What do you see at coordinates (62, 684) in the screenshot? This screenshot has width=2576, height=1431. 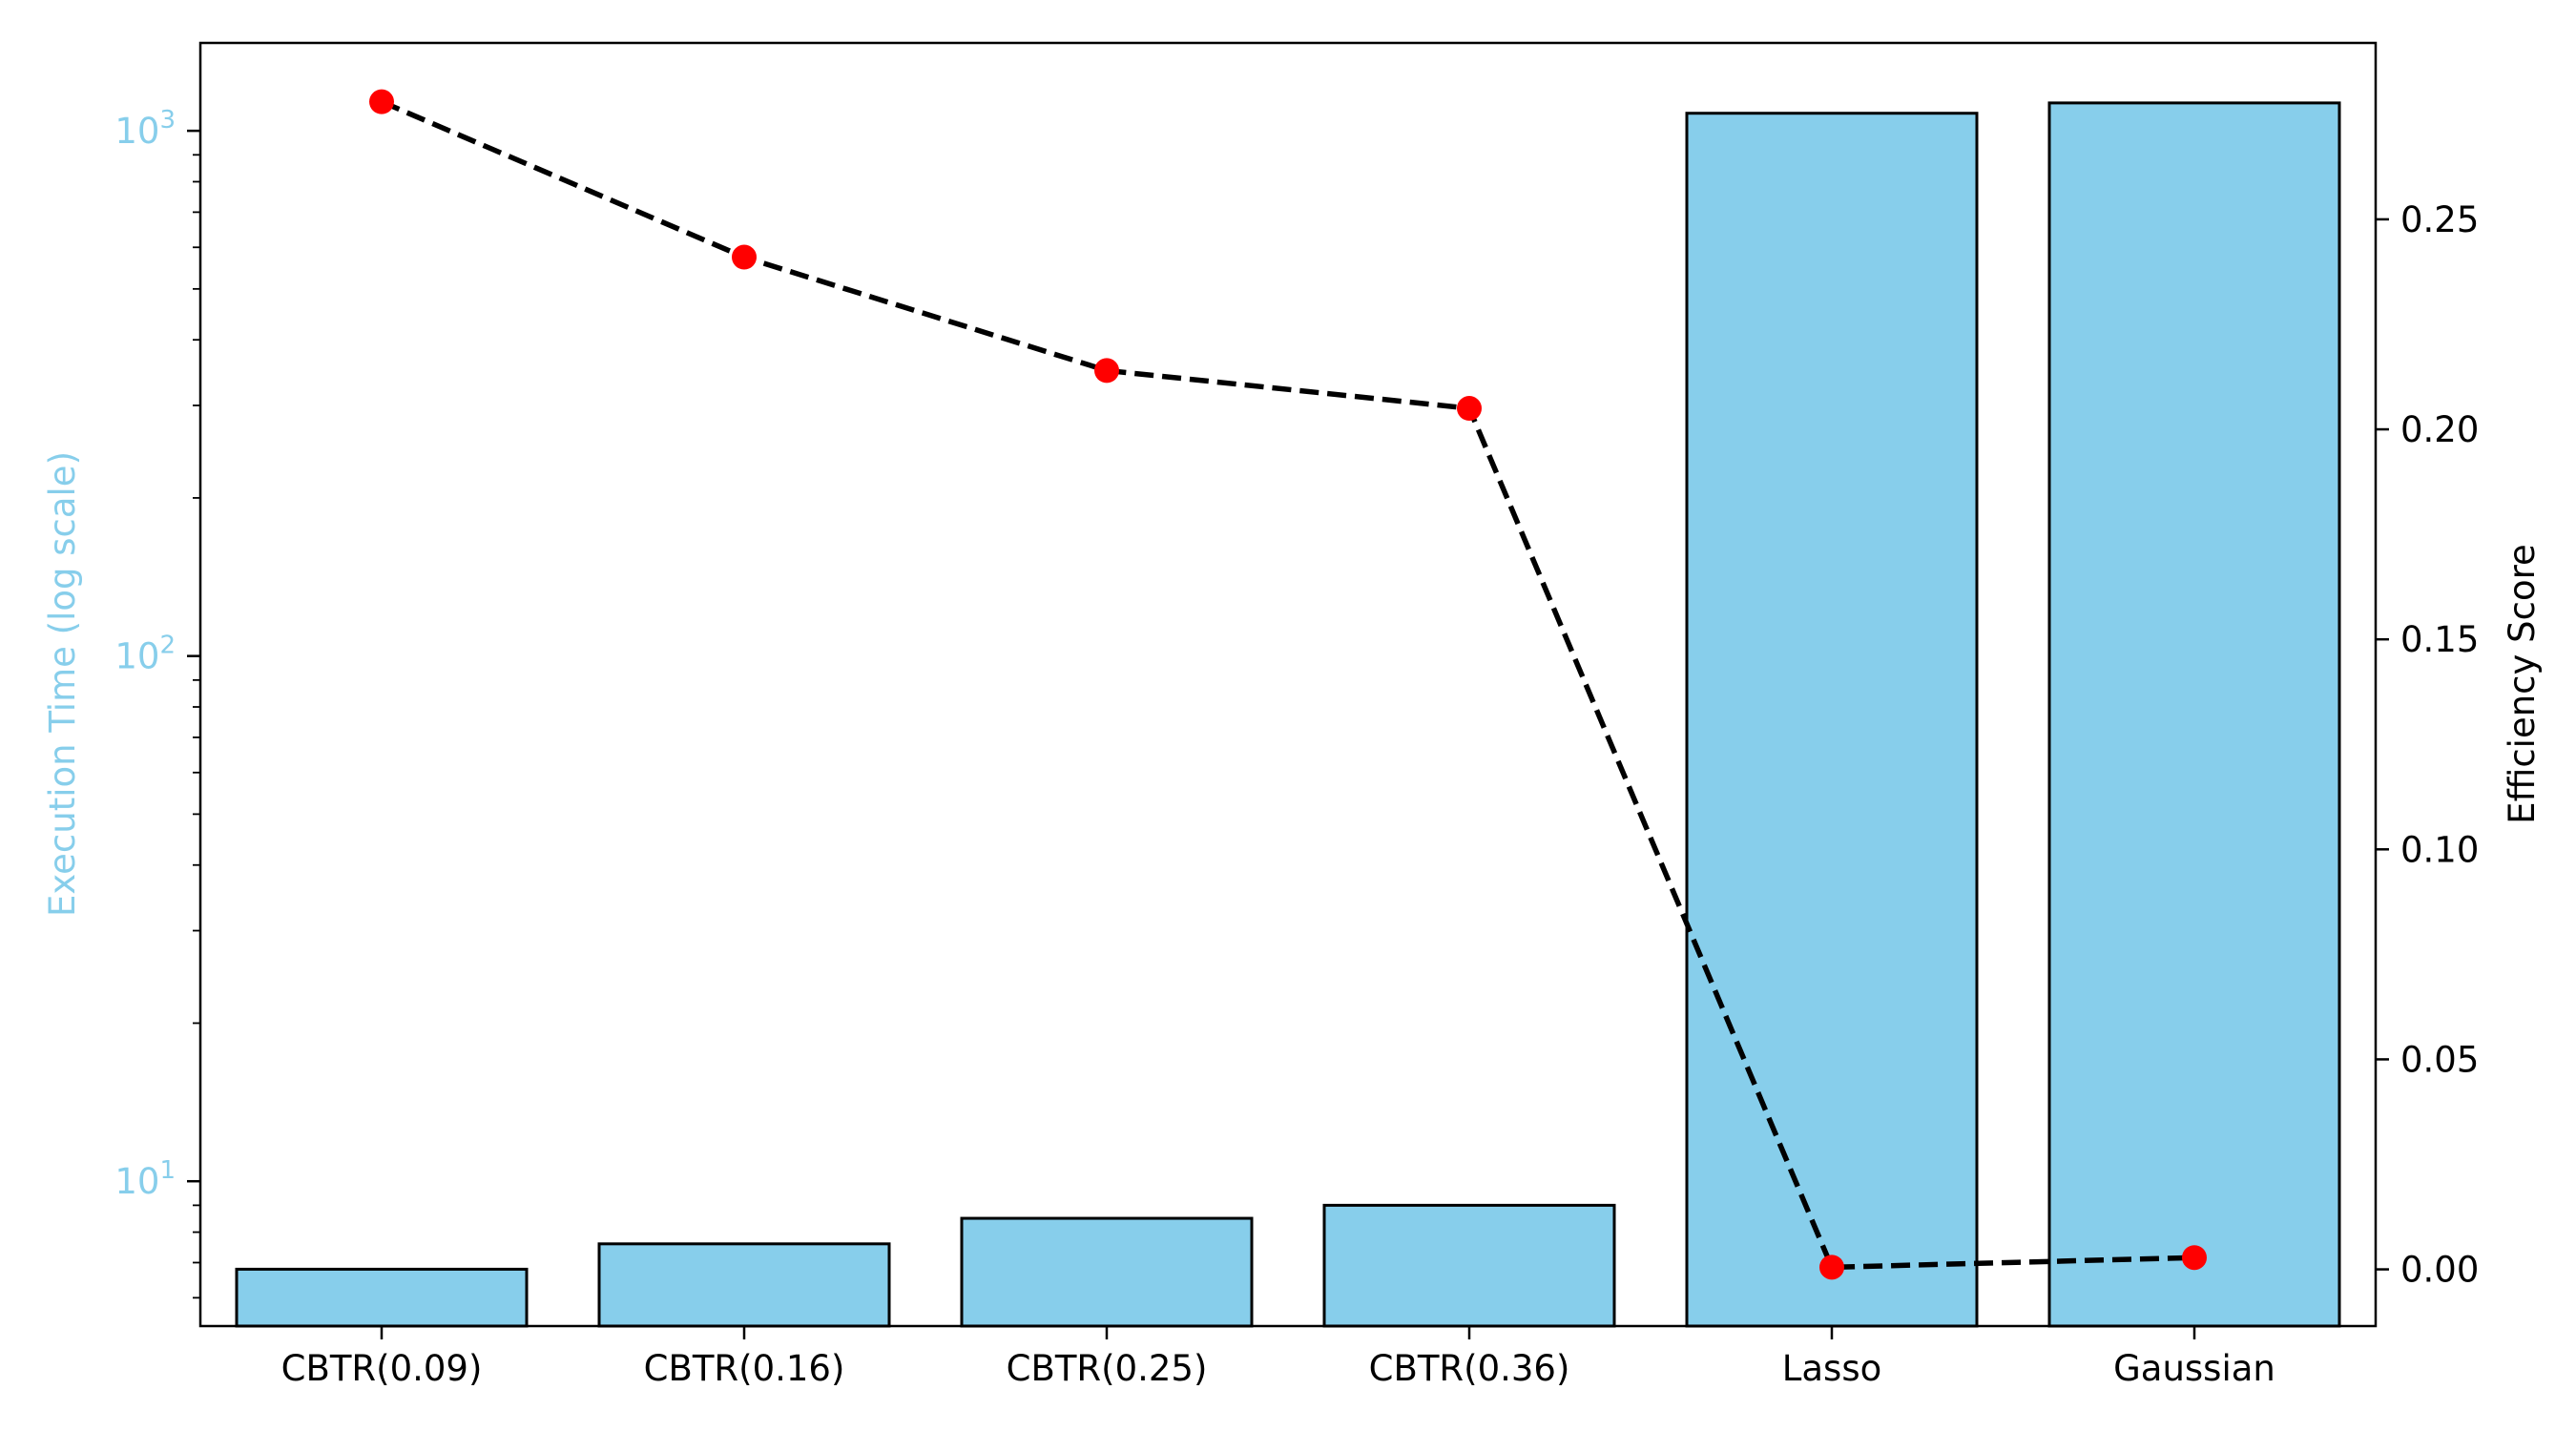 I see `left-axis-label: Execution Time (log scale)` at bounding box center [62, 684].